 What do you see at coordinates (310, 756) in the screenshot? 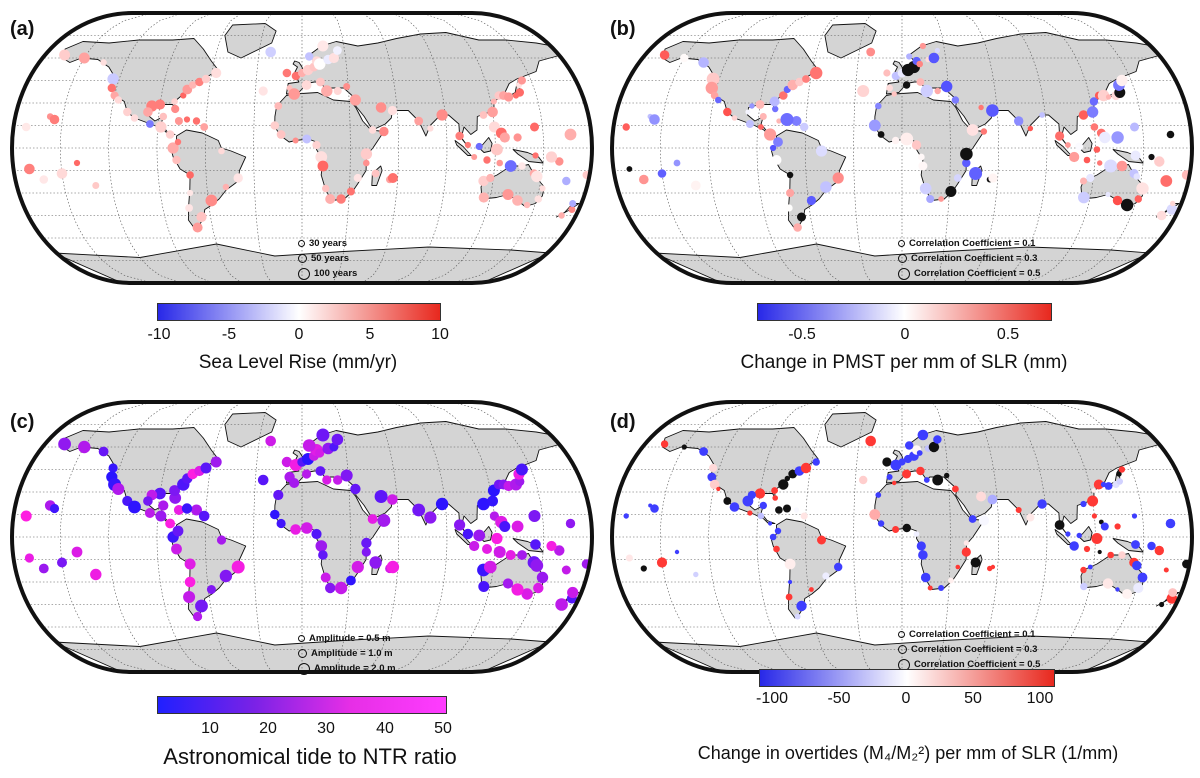
I see `colorbar-title: Astronomical tide to NTR ratio` at bounding box center [310, 756].